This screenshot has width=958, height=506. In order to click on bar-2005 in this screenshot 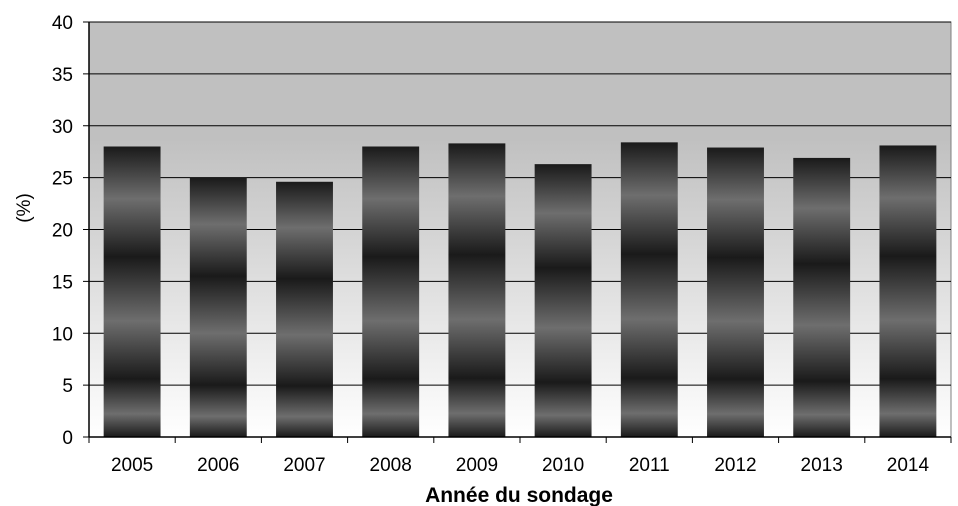, I will do `click(132, 291)`.